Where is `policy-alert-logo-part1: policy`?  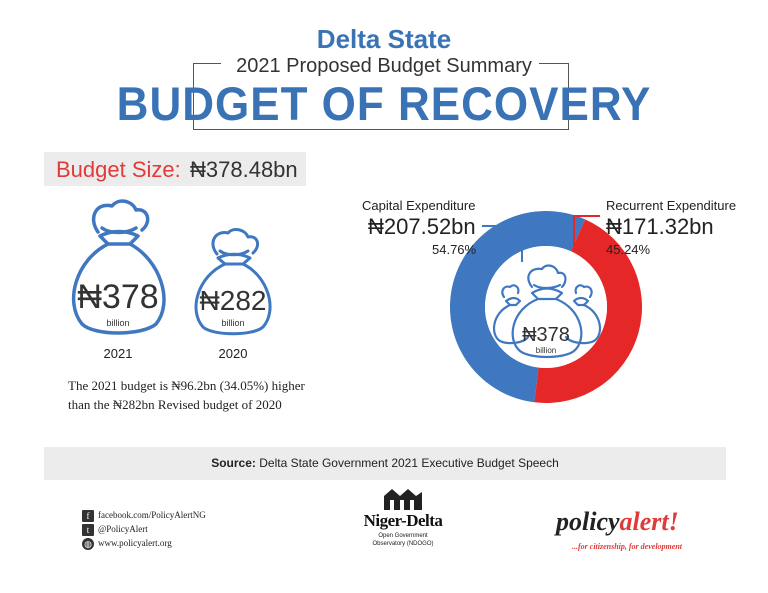 policy-alert-logo-part1: policy is located at coordinates (588, 521).